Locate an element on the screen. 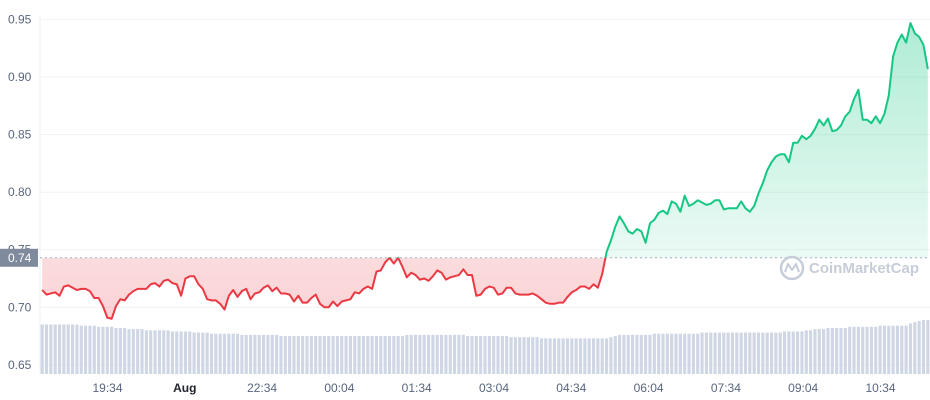  y-tick-label: 0.65 is located at coordinates (20, 365).